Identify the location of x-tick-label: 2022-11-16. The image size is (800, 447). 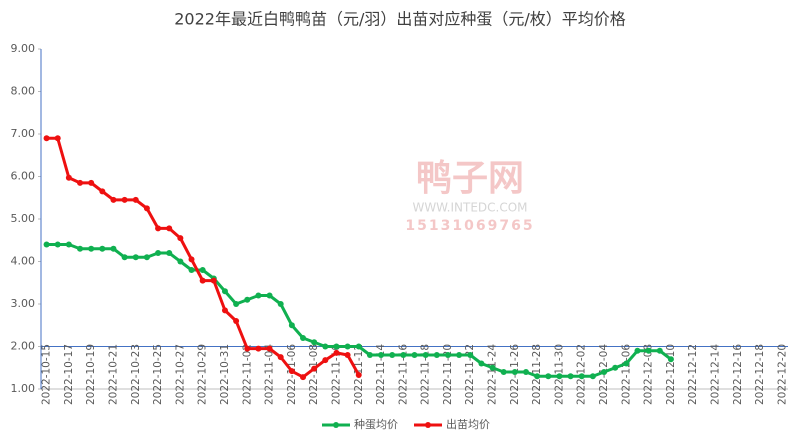
(403, 374).